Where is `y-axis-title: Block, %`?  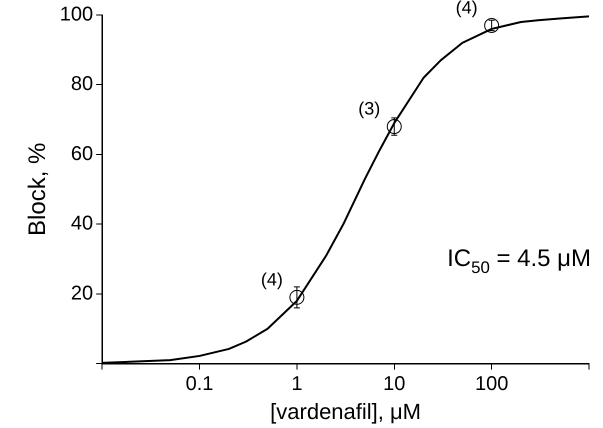 y-axis-title: Block, % is located at coordinates (38, 189).